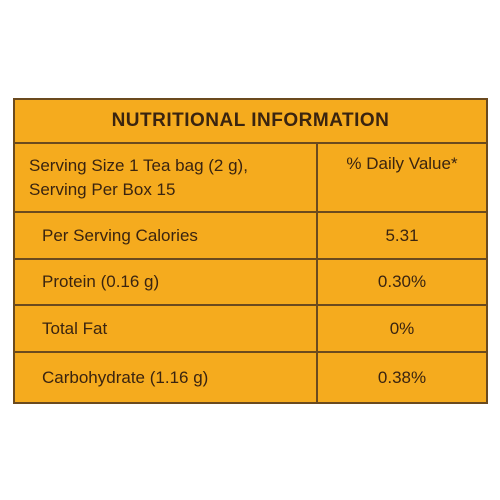 The image size is (500, 500). Describe the element at coordinates (250, 122) in the screenshot. I see `table-title: NUTRITIONAL INFORMATION` at that location.